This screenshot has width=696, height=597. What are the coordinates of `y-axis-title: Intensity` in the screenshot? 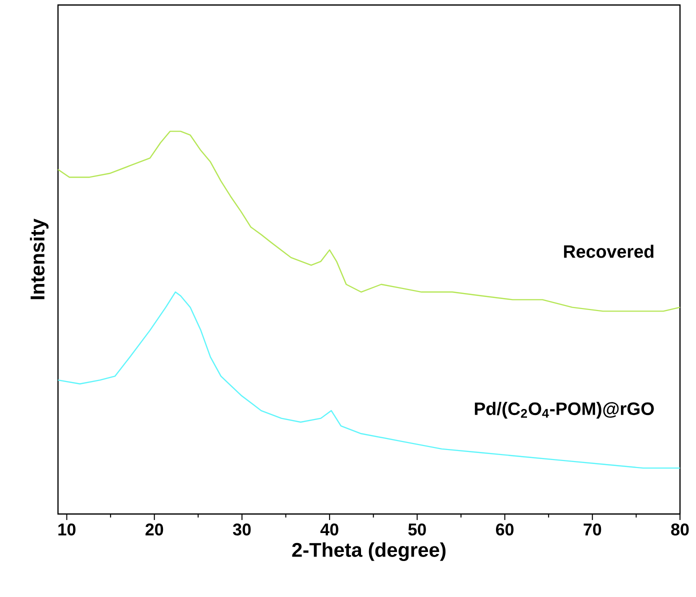 It's located at (39, 259).